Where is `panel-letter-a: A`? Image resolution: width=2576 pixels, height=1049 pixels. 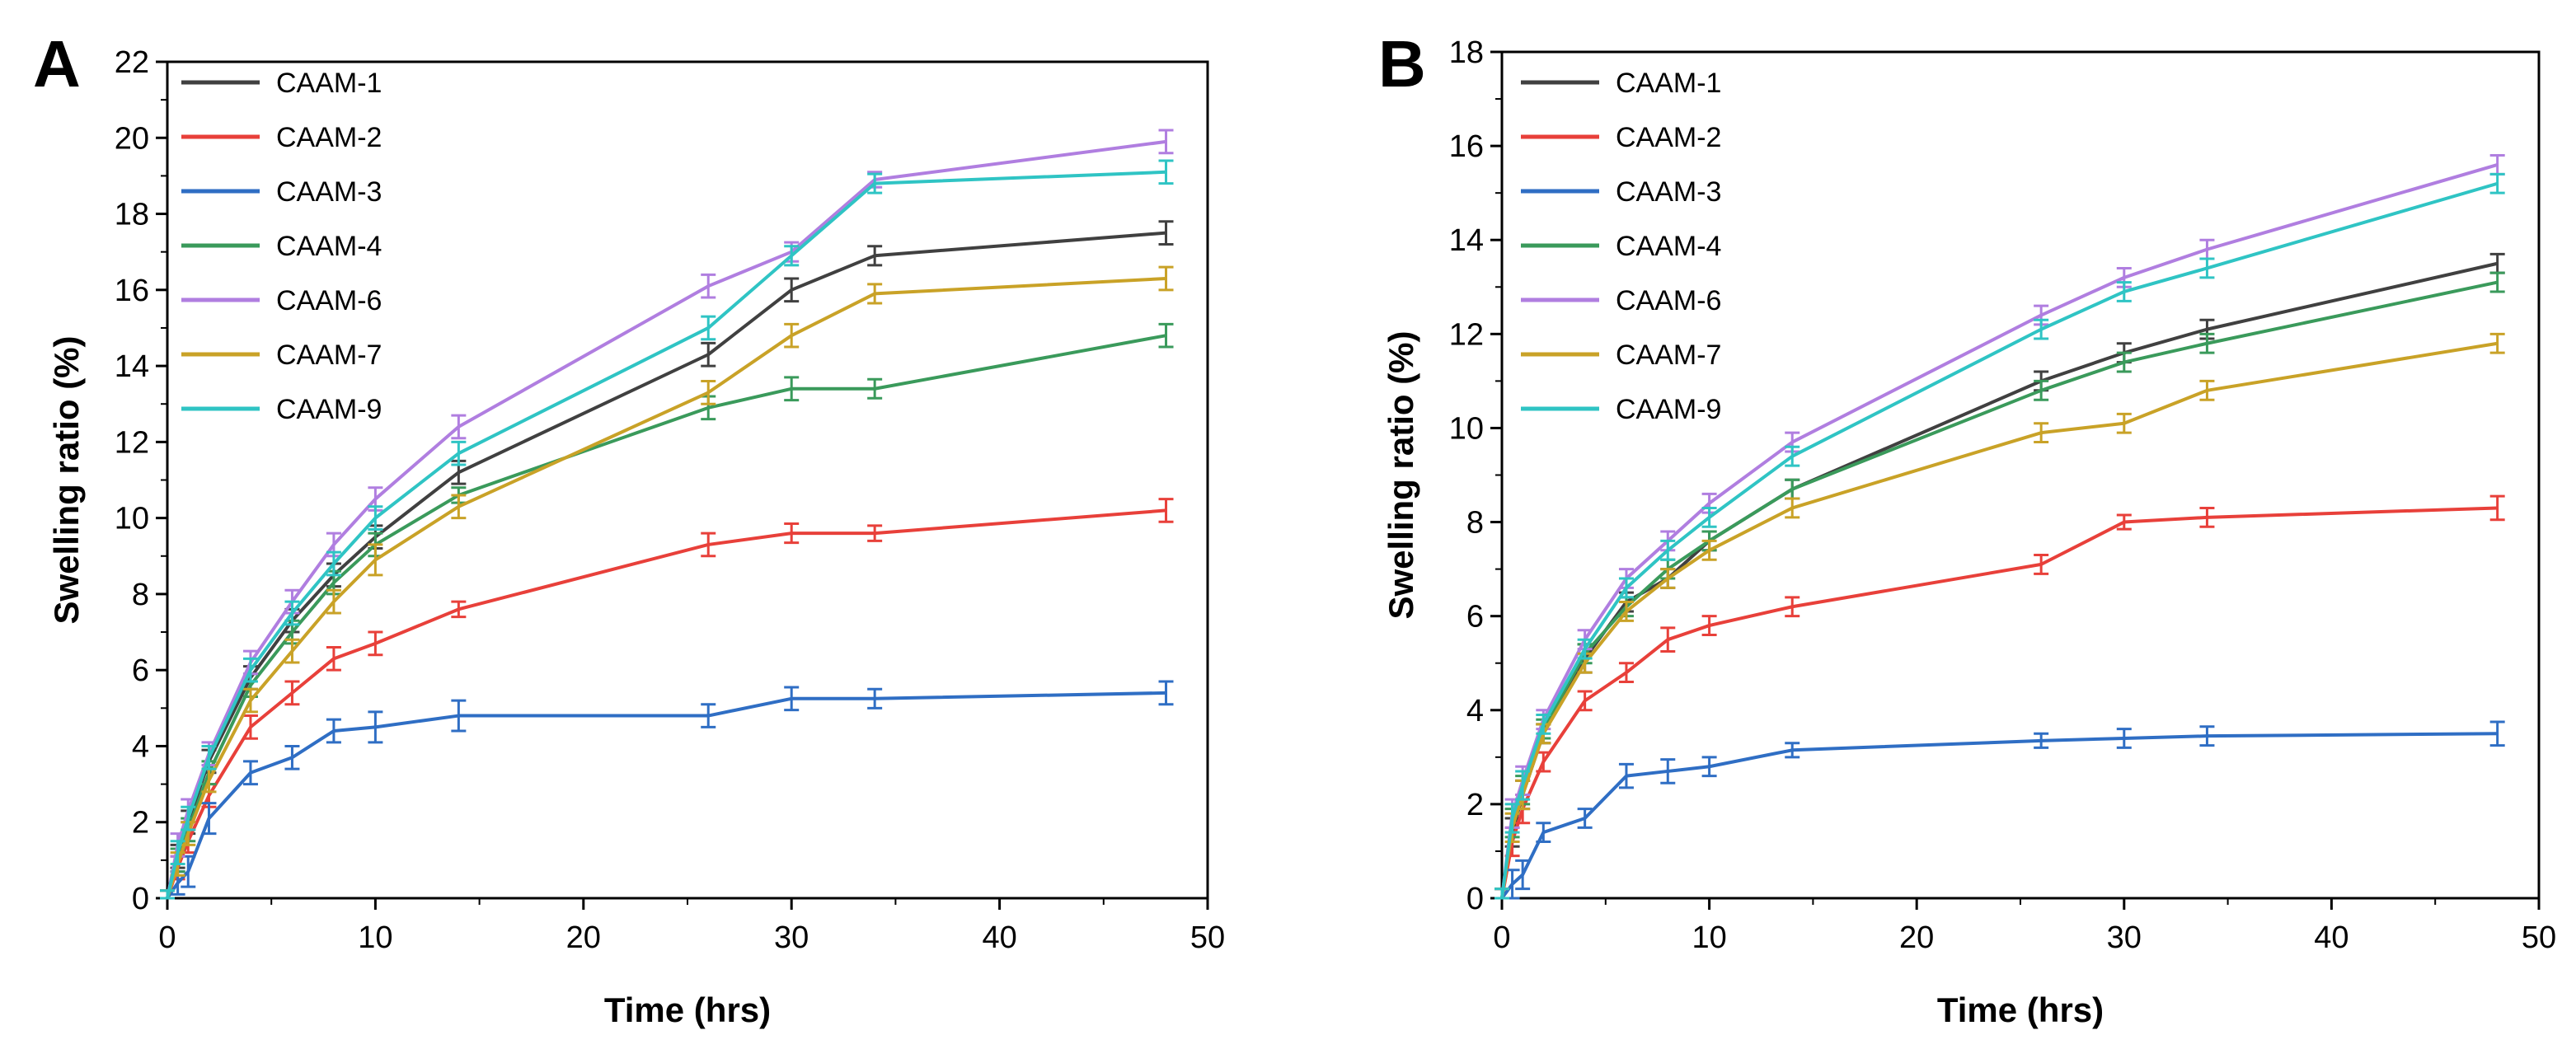 panel-letter-a: A is located at coordinates (57, 64).